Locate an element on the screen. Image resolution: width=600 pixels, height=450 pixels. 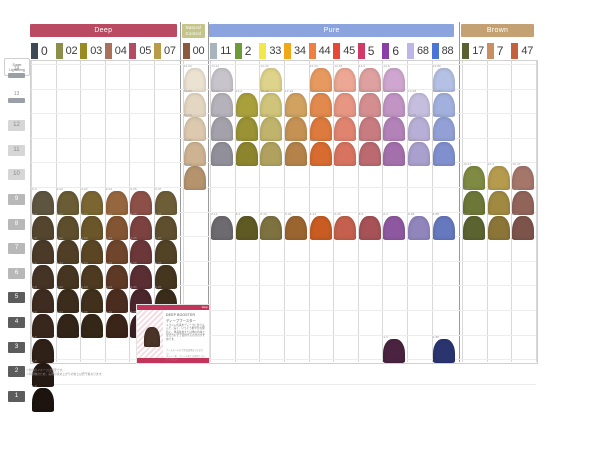
column-header-34: 34 is located at coordinates (296, 51).